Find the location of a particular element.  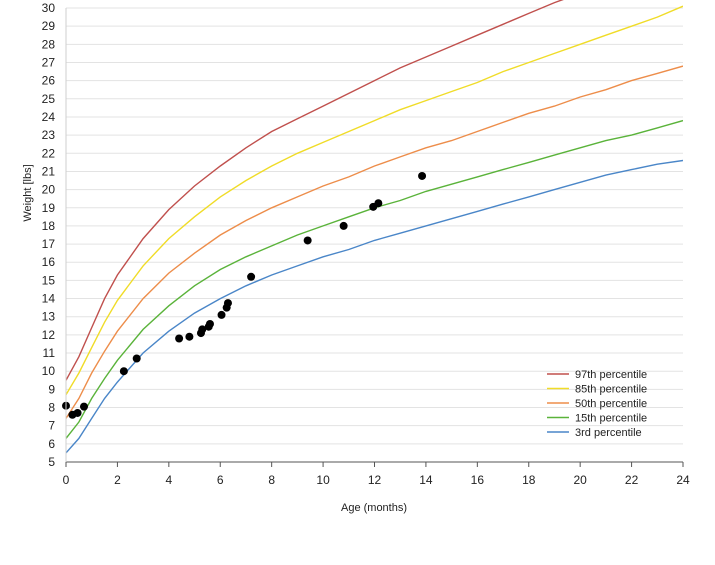

legend-label: 3rd percentile is located at coordinates (608, 433).